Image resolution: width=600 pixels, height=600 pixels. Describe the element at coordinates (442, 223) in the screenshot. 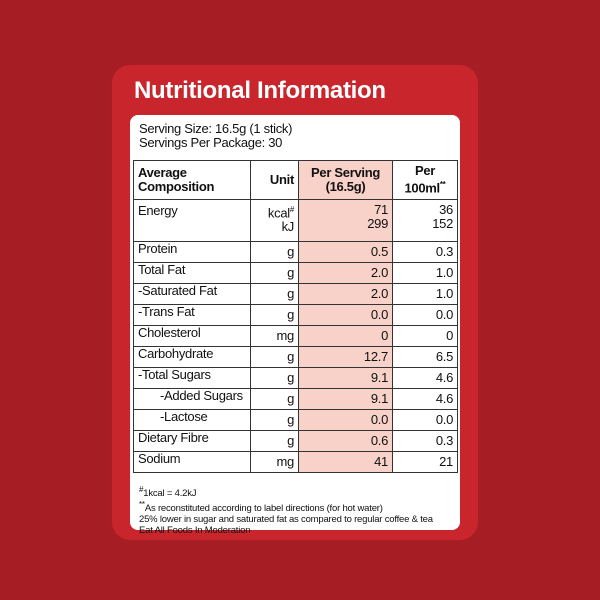

I see `per-100ml-value: 152` at that location.